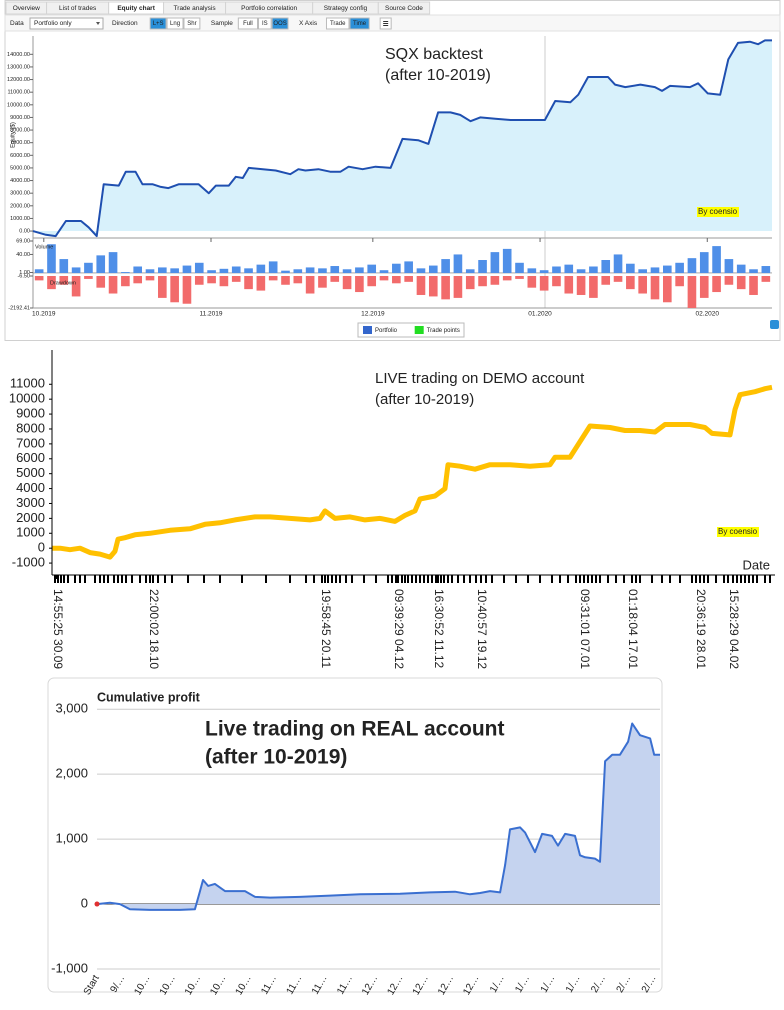 The image size is (784, 1010). What do you see at coordinates (346, 8) in the screenshot?
I see `tab-label: Strategy config` at bounding box center [346, 8].